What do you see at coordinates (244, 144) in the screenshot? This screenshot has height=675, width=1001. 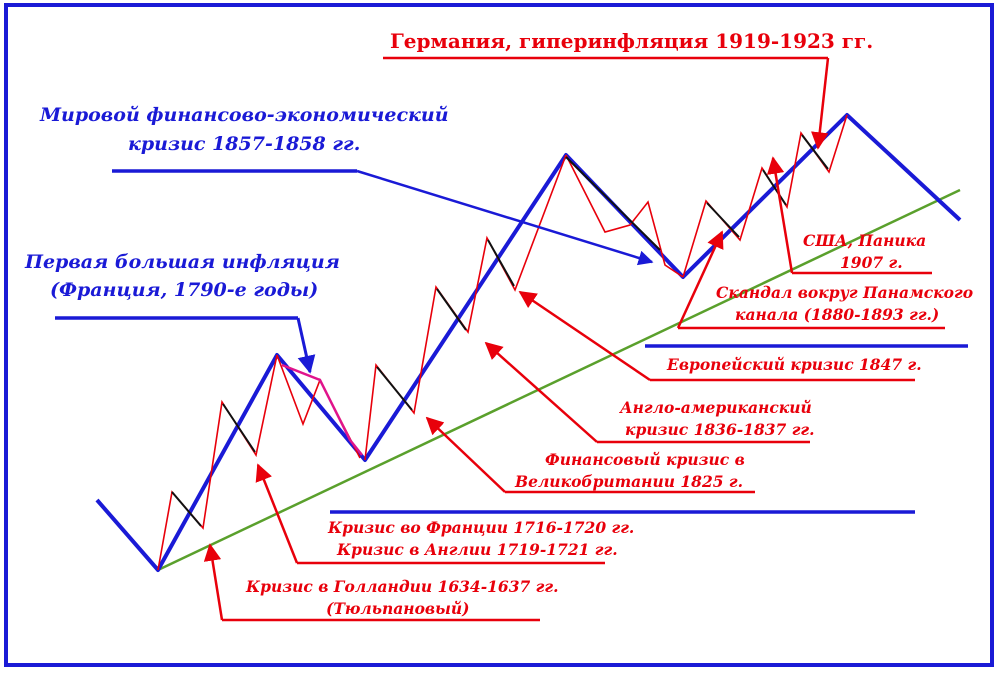 I see `world-crisis-label-2: кризис 1857-1858 гг.` at bounding box center [244, 144].